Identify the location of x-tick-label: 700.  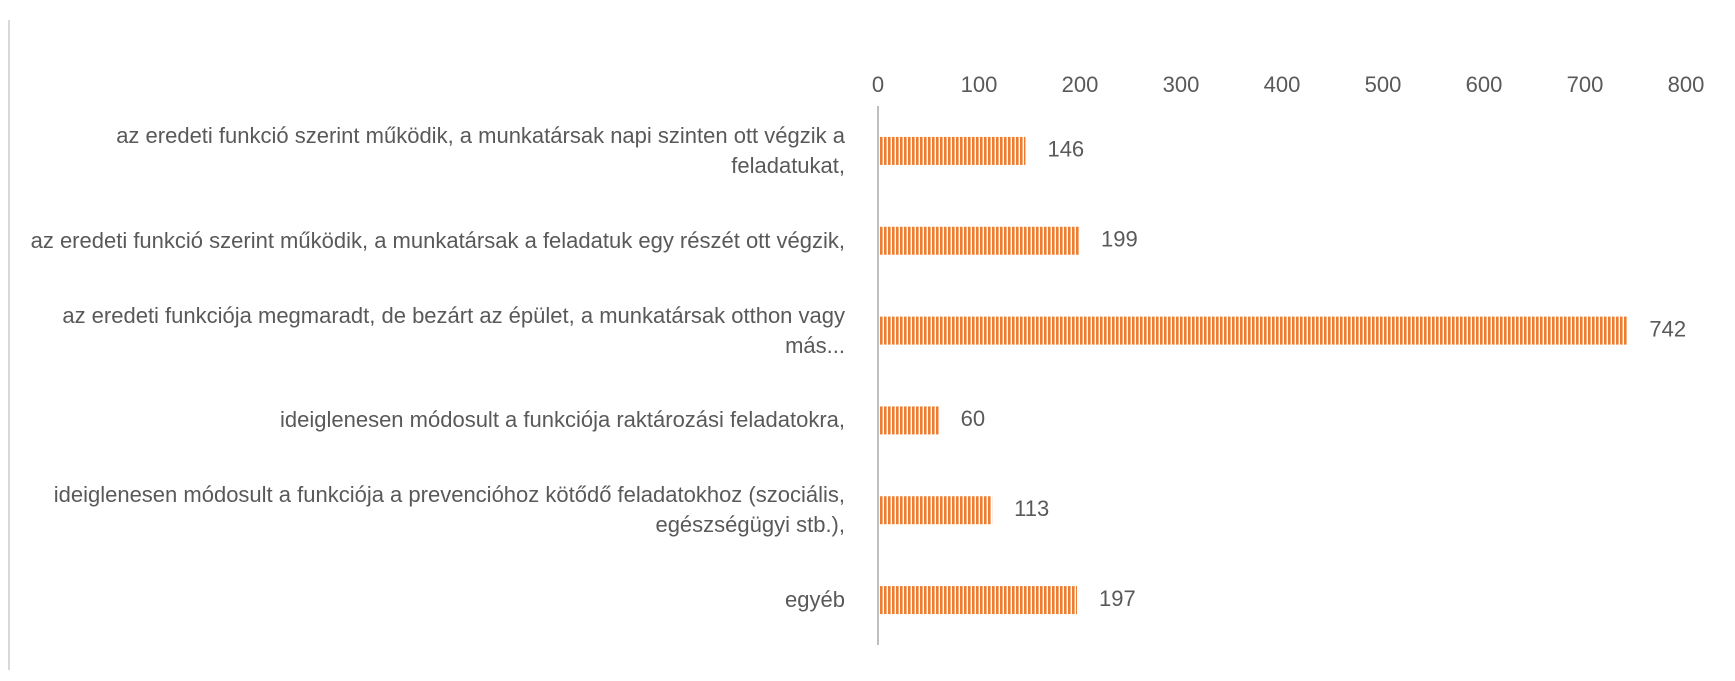
(1585, 84).